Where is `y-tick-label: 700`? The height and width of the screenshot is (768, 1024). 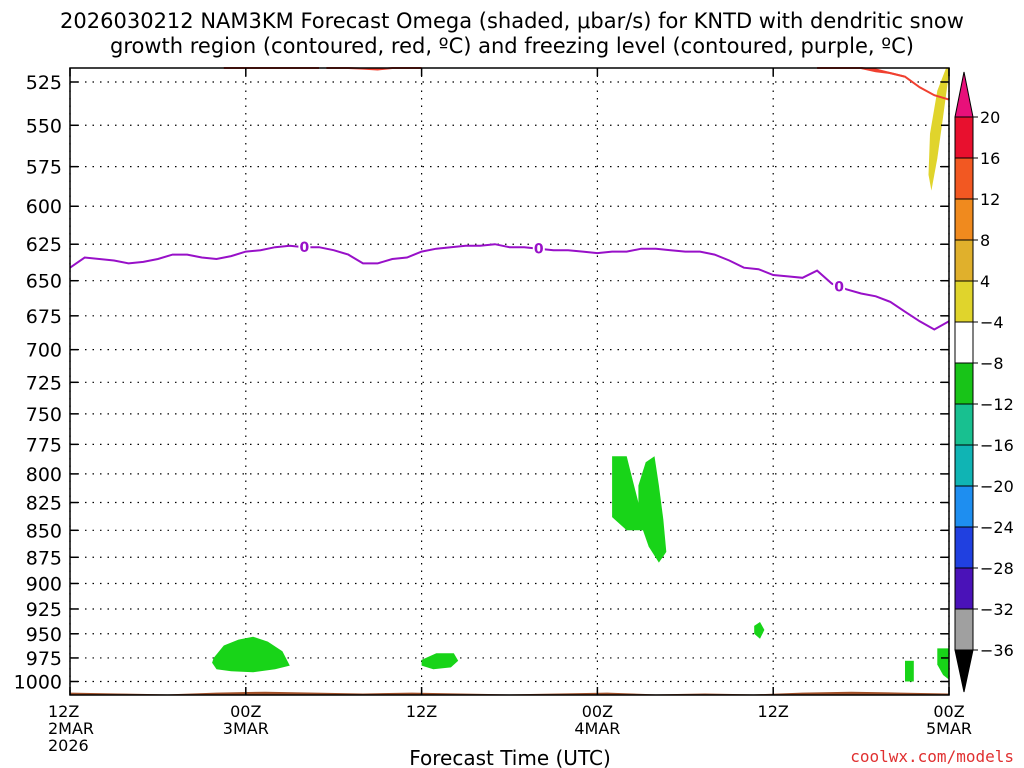 y-tick-label: 700 is located at coordinates (44, 351).